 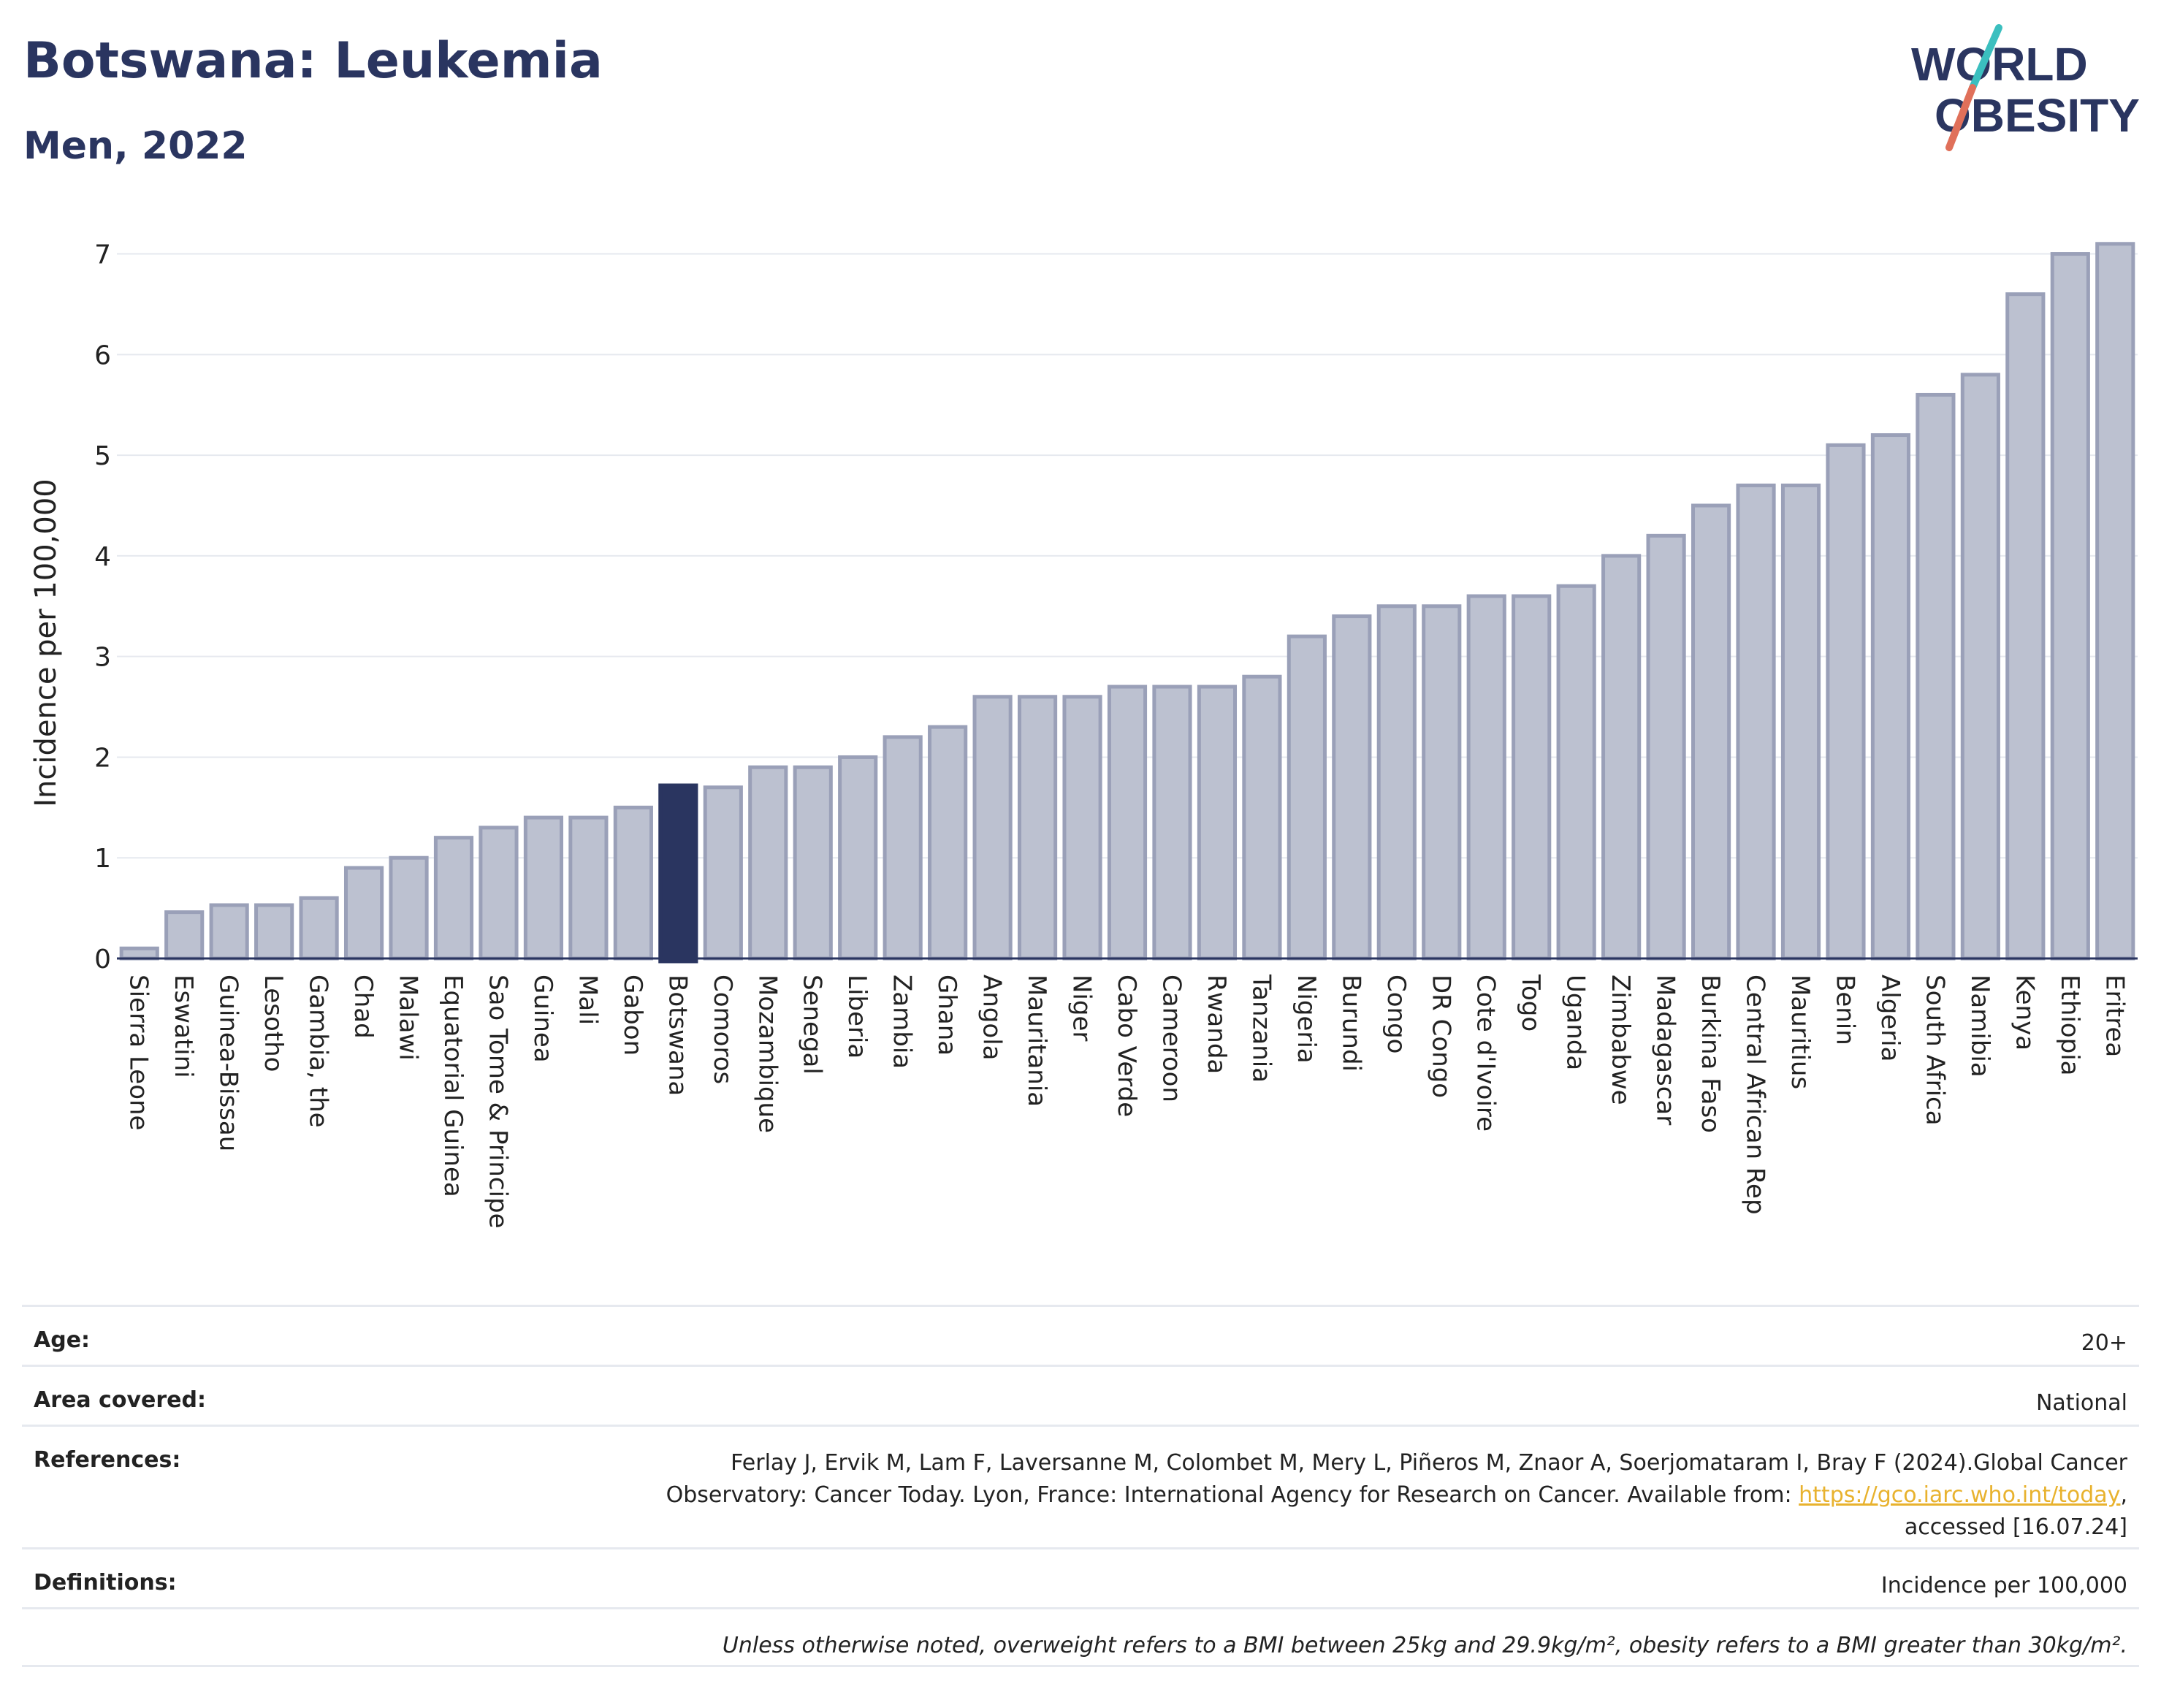 I want to click on x-tick-label: Senegal, so click(x=812, y=1025).